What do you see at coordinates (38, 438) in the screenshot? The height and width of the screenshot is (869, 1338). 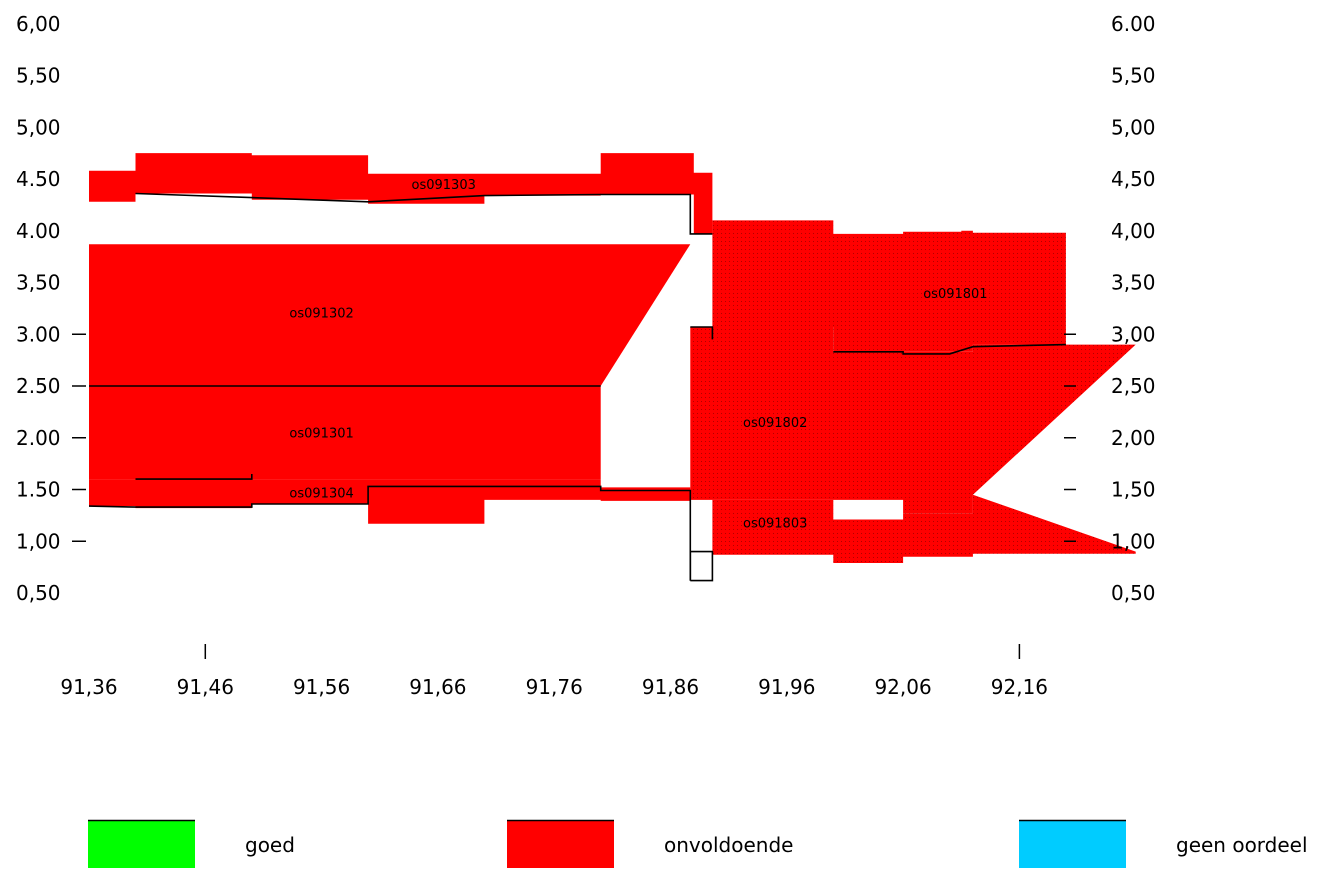 I see `y-left-tick-label: 2.00` at bounding box center [38, 438].